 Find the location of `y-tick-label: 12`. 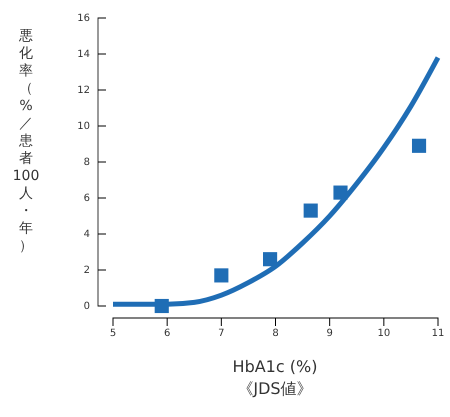

y-tick-label: 12 is located at coordinates (83, 90).